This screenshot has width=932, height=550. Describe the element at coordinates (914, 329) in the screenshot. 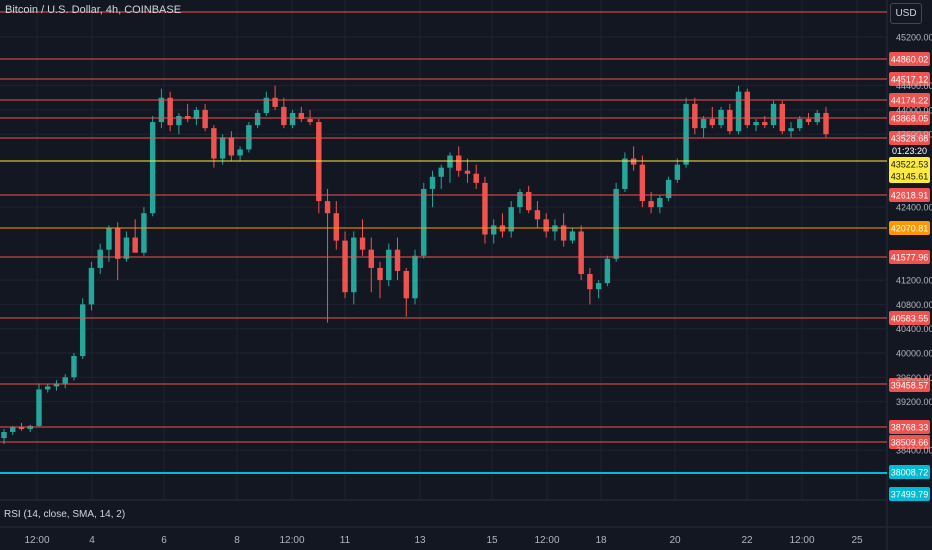

I see `price-tick-label: 40400.00` at that location.